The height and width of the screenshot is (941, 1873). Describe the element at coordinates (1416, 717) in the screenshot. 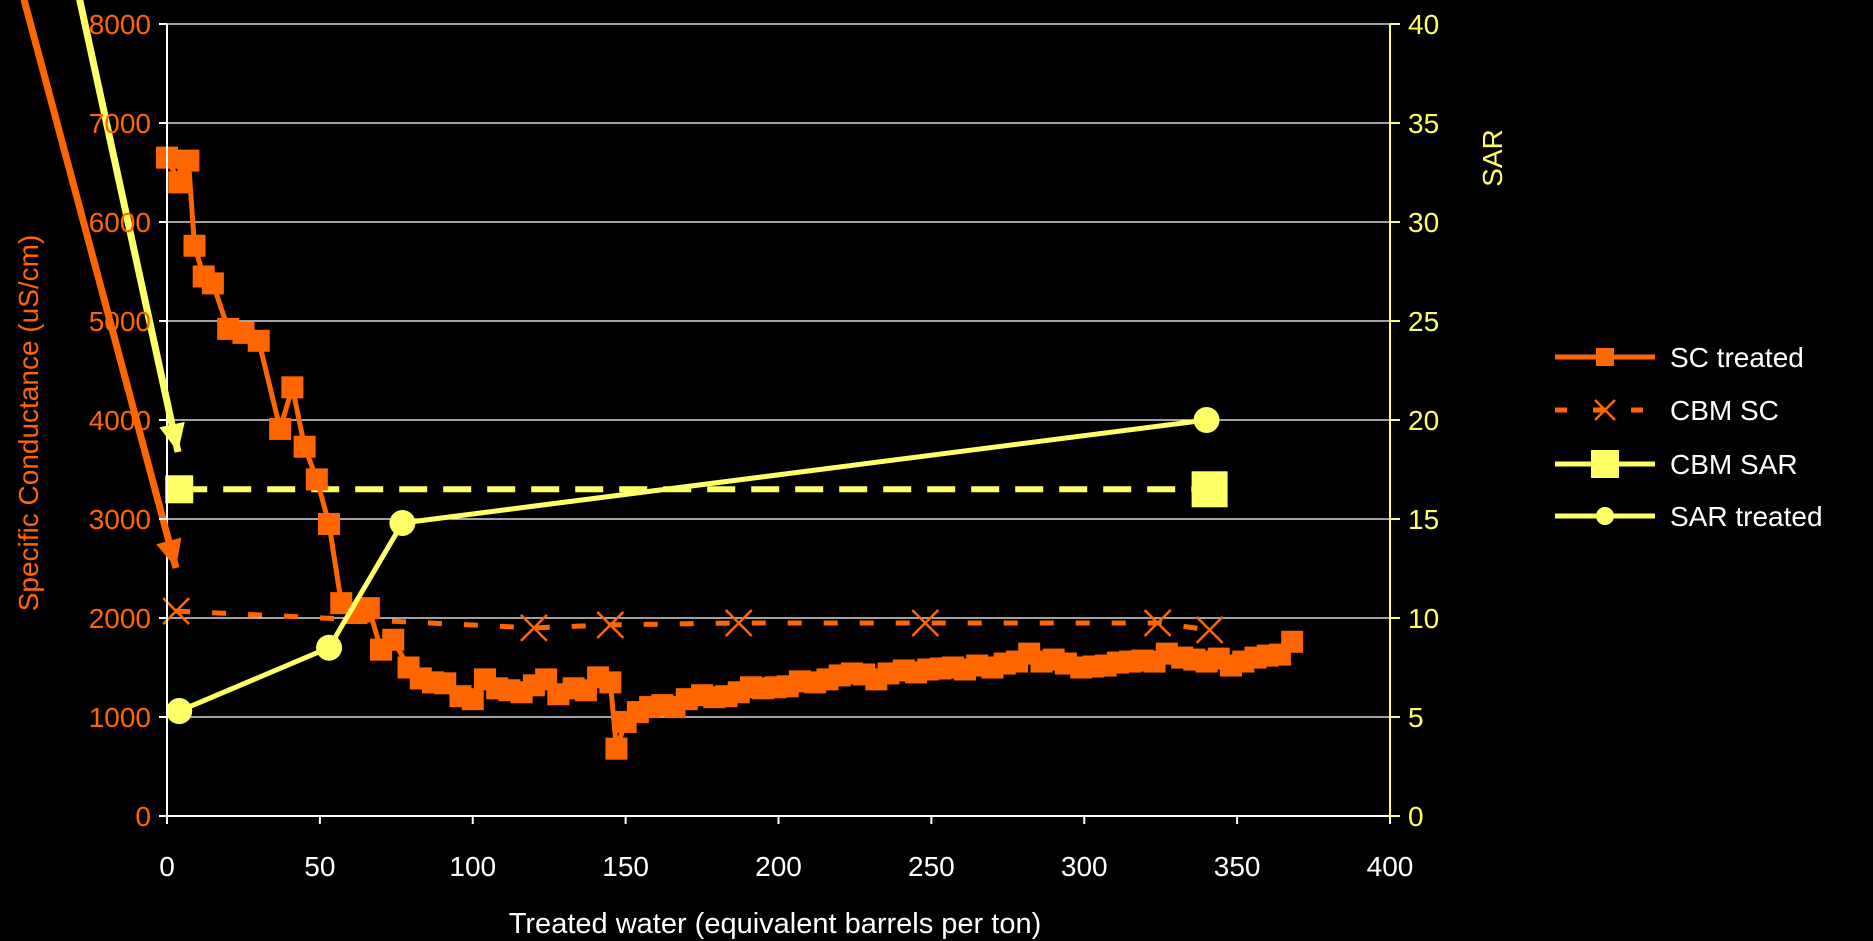

I see `y2-tick-label: 5` at that location.